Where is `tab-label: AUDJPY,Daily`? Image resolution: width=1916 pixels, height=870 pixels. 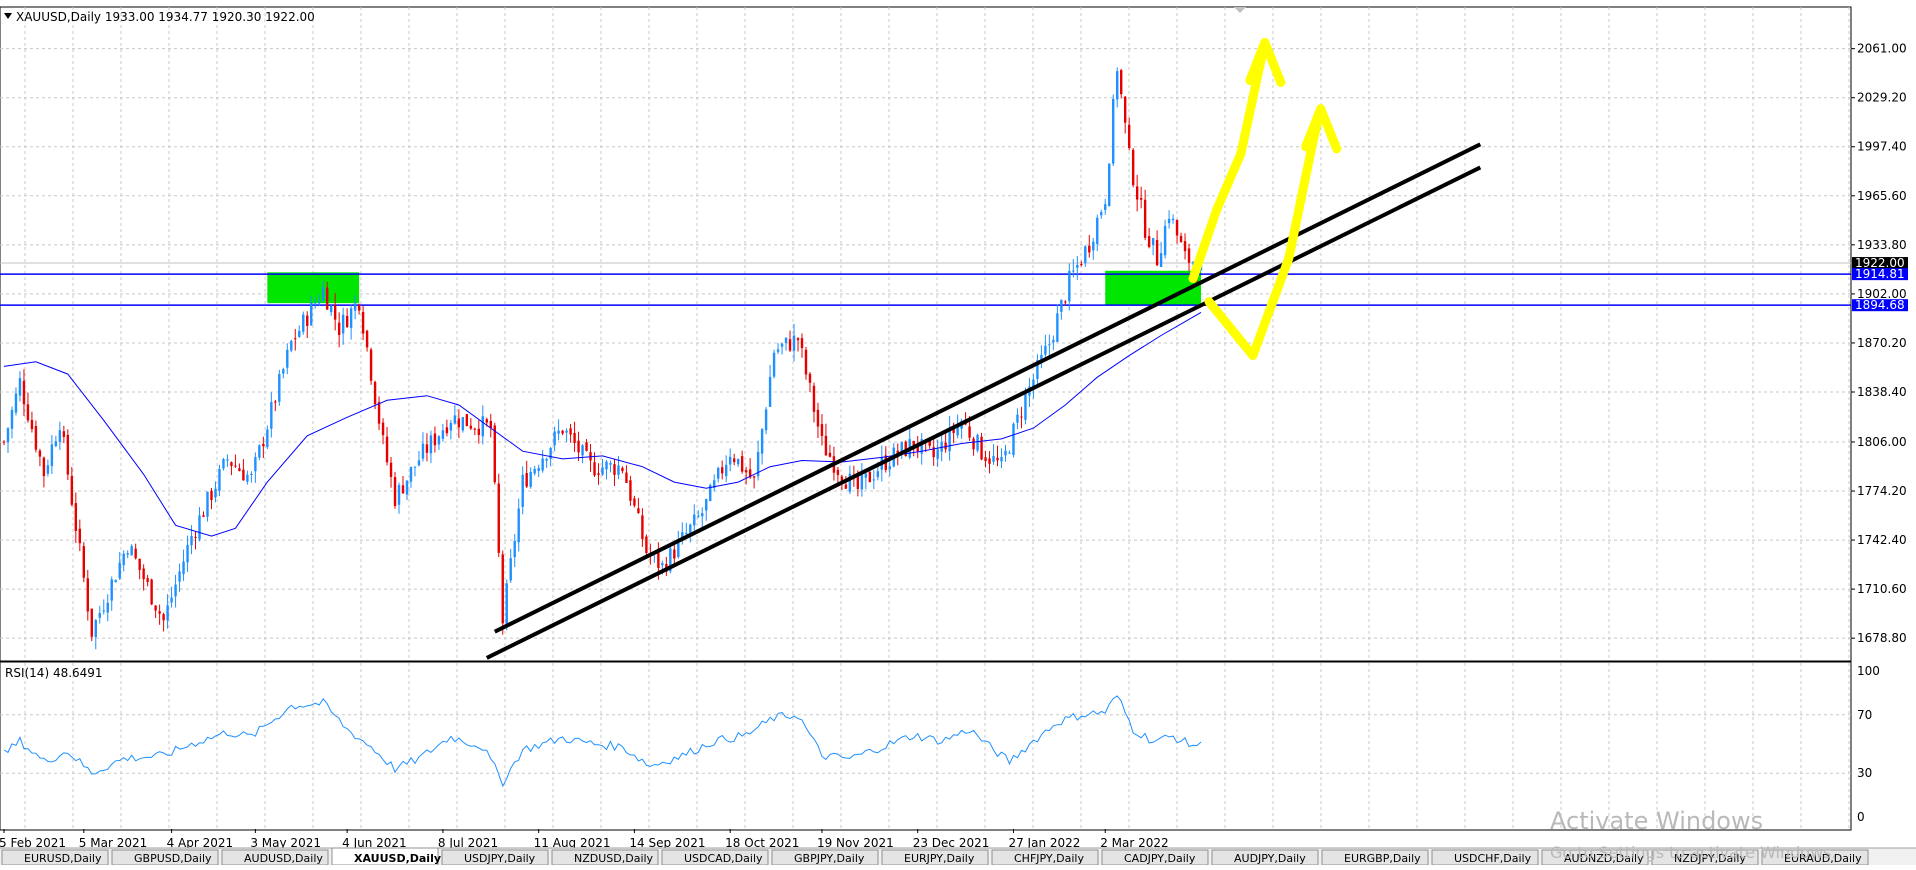 tab-label: AUDJPY,Daily is located at coordinates (1270, 858).